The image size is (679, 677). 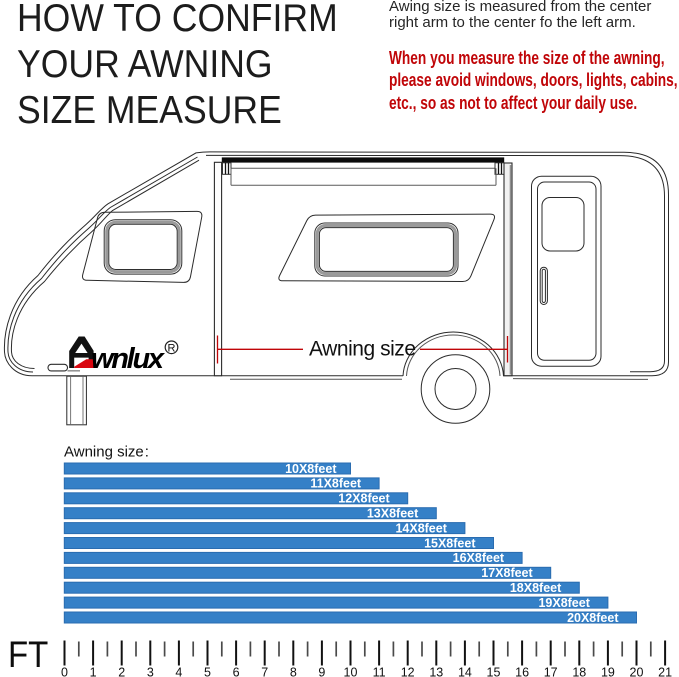 I want to click on svg-text: FT, so click(x=28, y=654).